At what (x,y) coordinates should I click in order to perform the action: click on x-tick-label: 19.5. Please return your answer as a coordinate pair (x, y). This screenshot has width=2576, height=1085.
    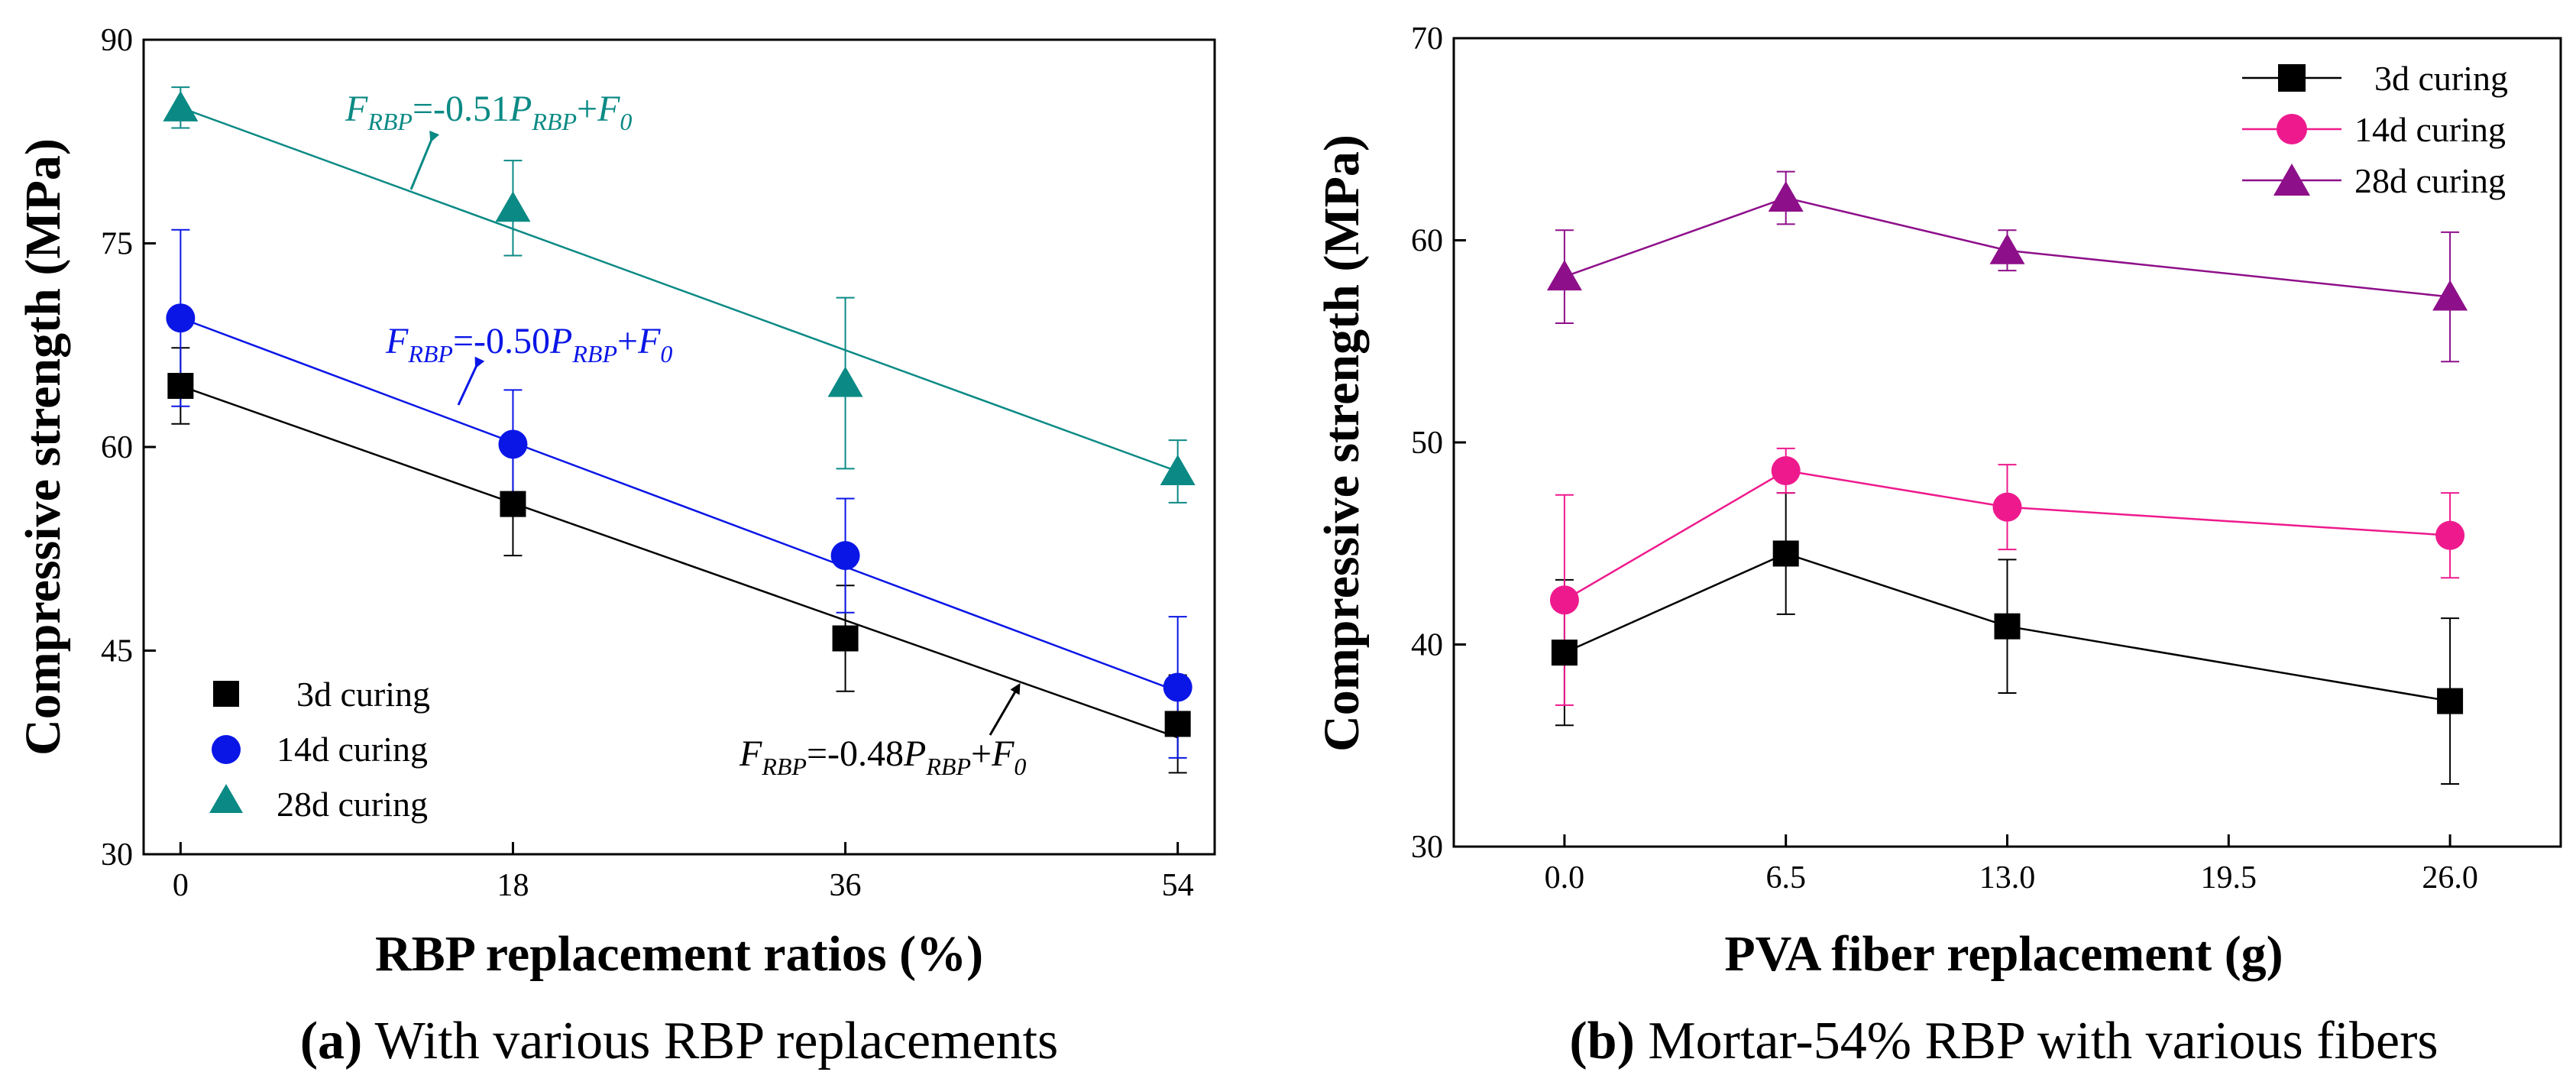
    Looking at the image, I should click on (2229, 878).